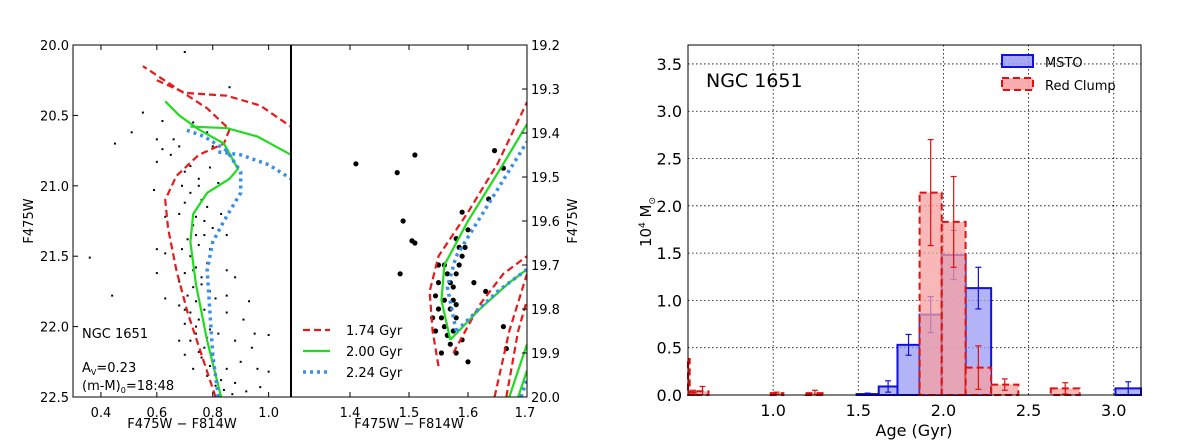 Image resolution: width=1200 pixels, height=440 pixels. Describe the element at coordinates (268, 413) in the screenshot. I see `x-tick-label: 1.0` at that location.